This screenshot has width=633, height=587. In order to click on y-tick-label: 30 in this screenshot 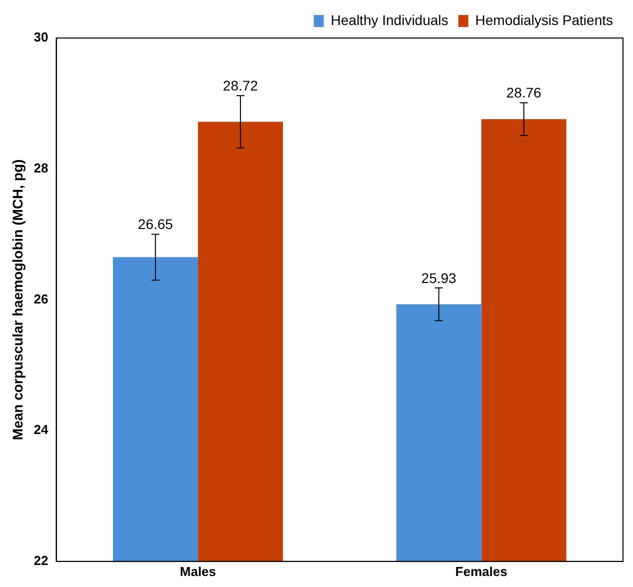, I will do `click(41, 37)`.